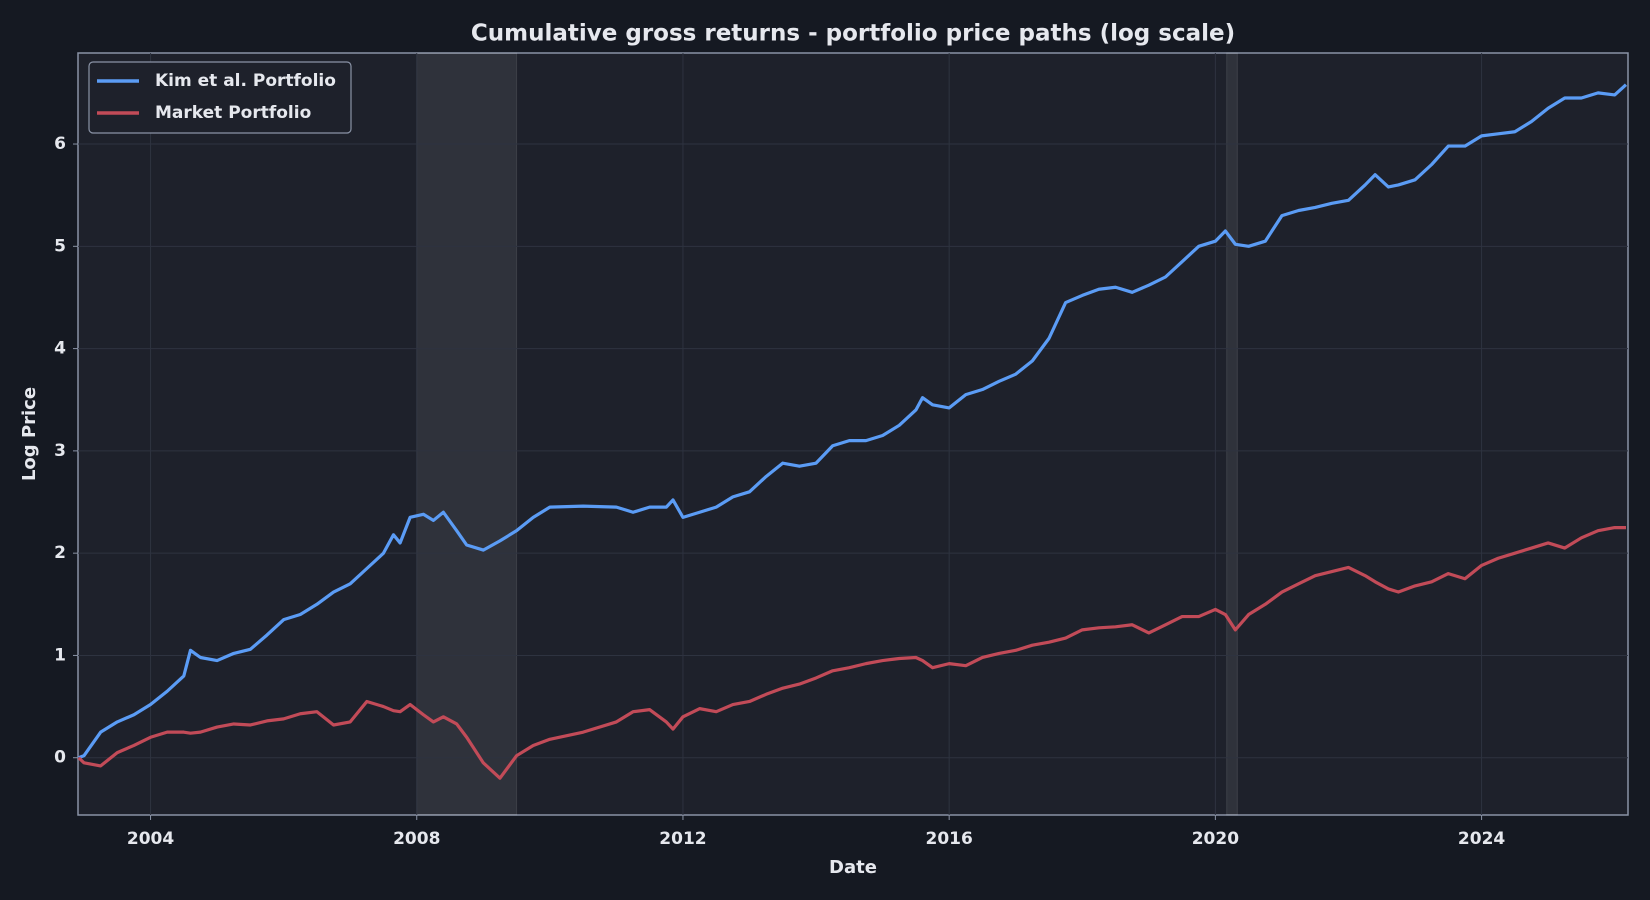 The image size is (1650, 900). What do you see at coordinates (60, 144) in the screenshot?
I see `y-tick-label: 6` at bounding box center [60, 144].